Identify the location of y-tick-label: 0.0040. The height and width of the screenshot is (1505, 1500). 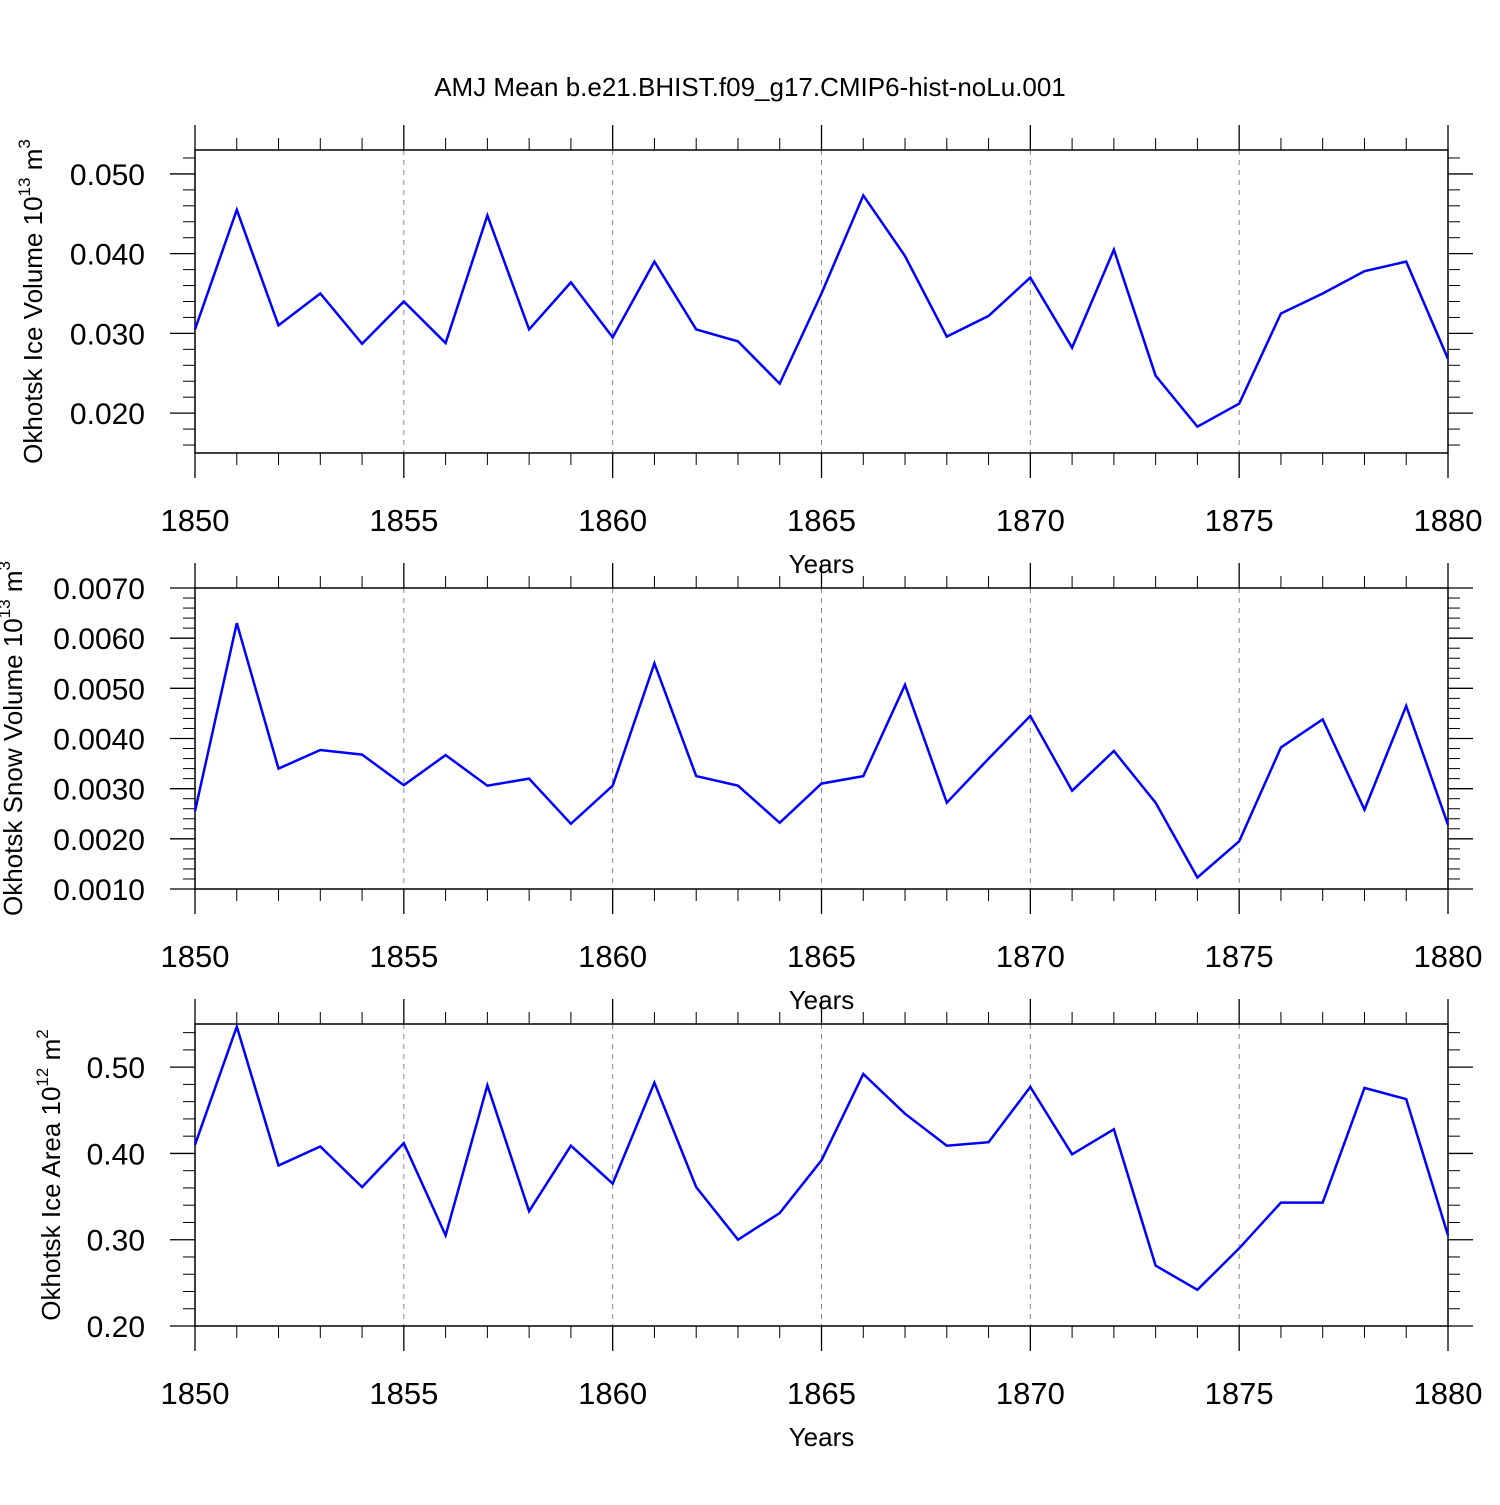
(99, 740).